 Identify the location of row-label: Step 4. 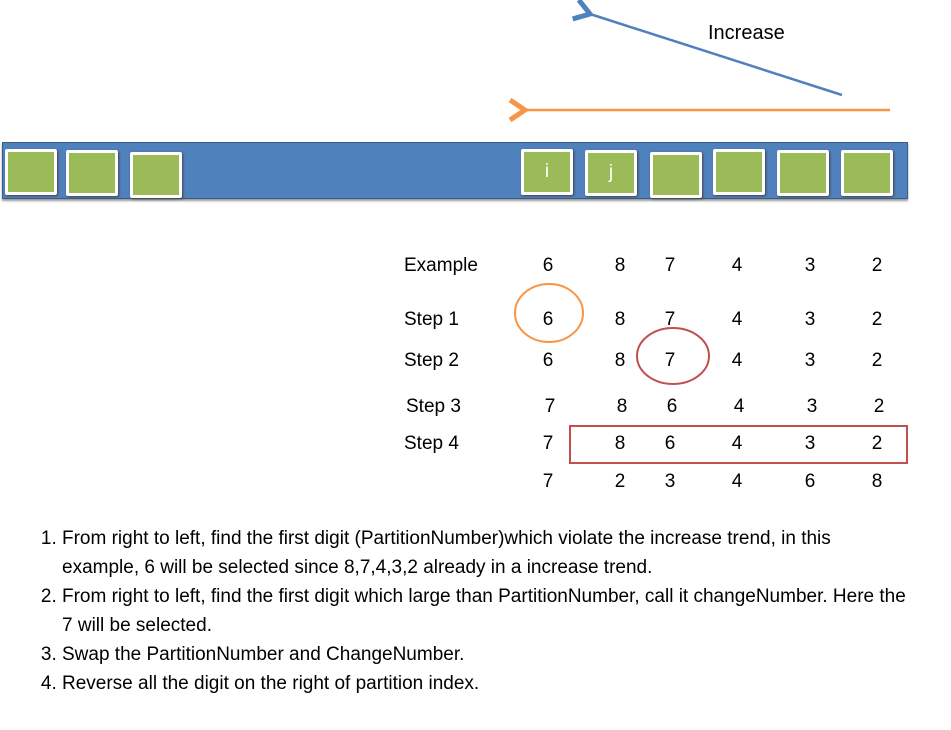
(431, 443).